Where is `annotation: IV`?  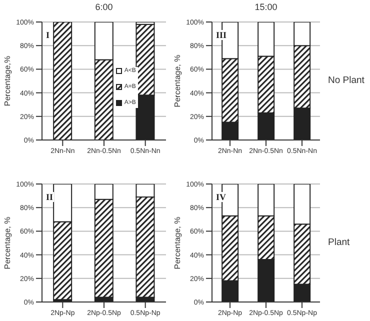
annotation: IV is located at coordinates (221, 197).